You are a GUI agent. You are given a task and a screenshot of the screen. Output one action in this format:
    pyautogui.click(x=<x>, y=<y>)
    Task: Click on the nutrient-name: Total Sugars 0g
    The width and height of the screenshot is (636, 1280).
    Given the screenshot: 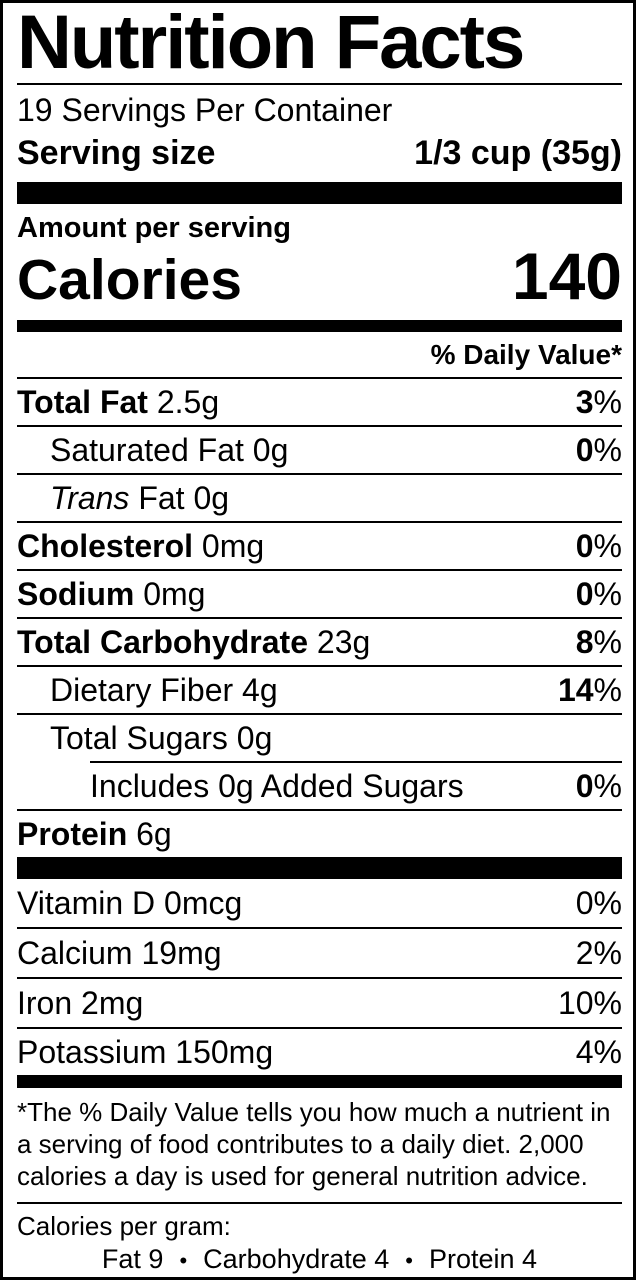 What is the action you would take?
    pyautogui.click(x=161, y=737)
    